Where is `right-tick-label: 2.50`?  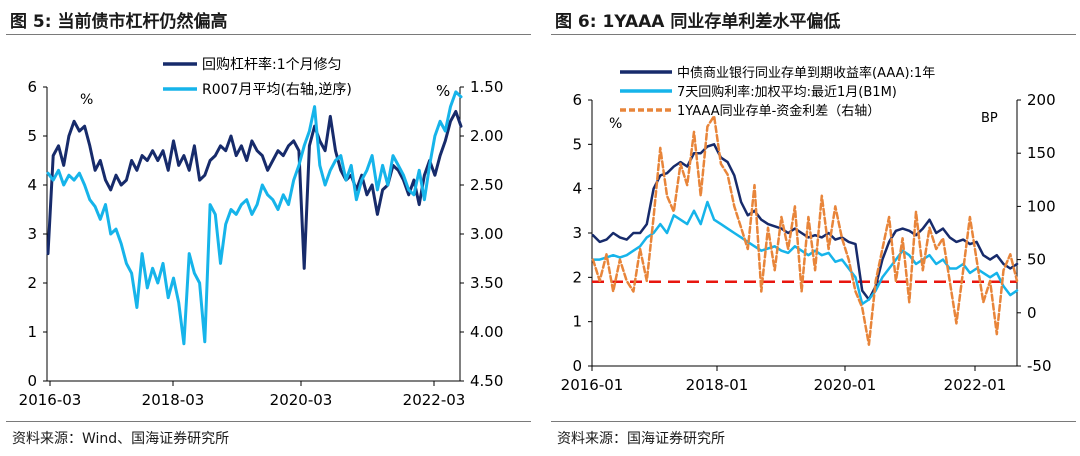
right-tick-label: 2.50 is located at coordinates (486, 185).